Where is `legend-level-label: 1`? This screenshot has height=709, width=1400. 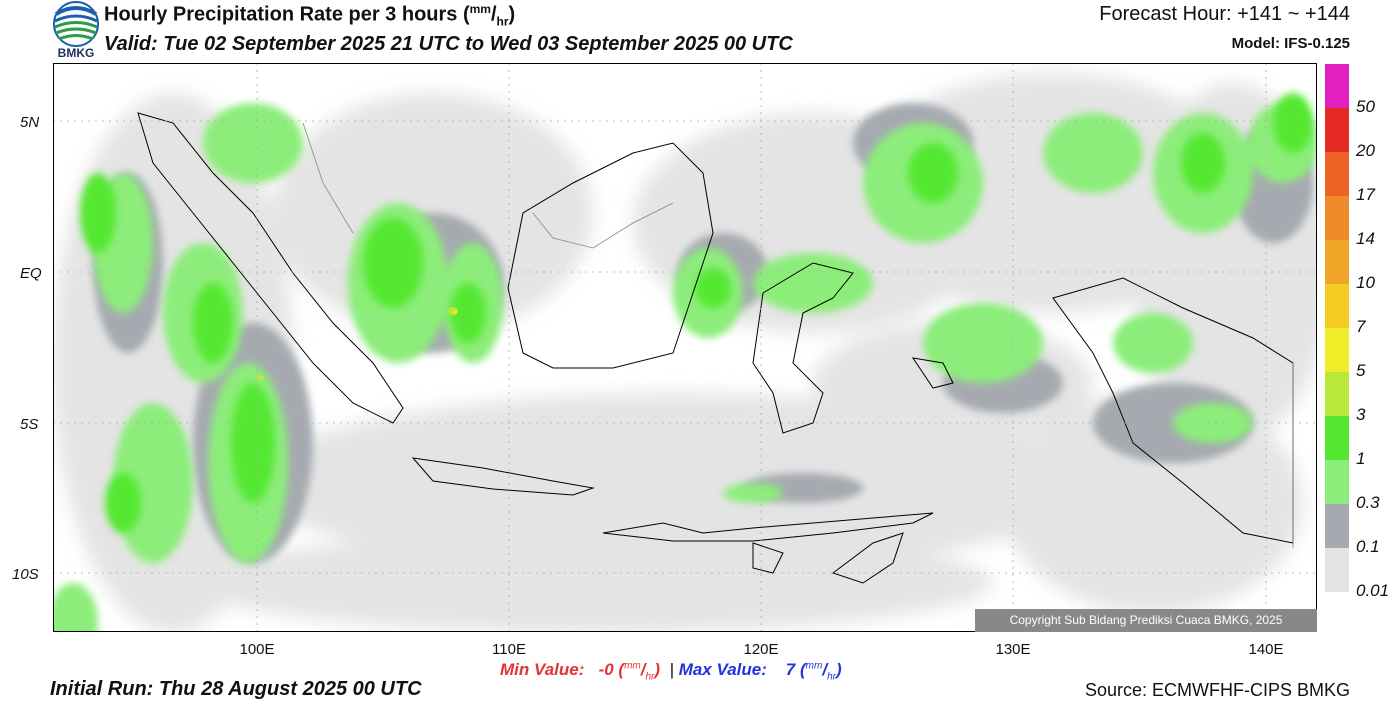
legend-level-label: 1 is located at coordinates (1361, 458).